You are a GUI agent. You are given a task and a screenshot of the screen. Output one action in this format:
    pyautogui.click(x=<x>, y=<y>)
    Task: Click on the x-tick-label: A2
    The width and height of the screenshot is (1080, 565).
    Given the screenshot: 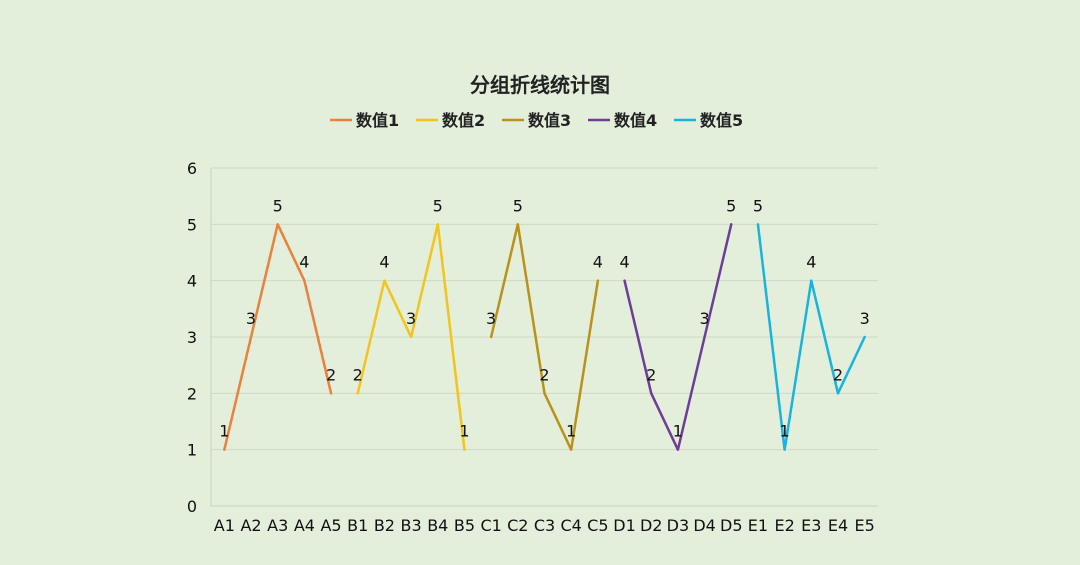 What is the action you would take?
    pyautogui.click(x=250, y=525)
    